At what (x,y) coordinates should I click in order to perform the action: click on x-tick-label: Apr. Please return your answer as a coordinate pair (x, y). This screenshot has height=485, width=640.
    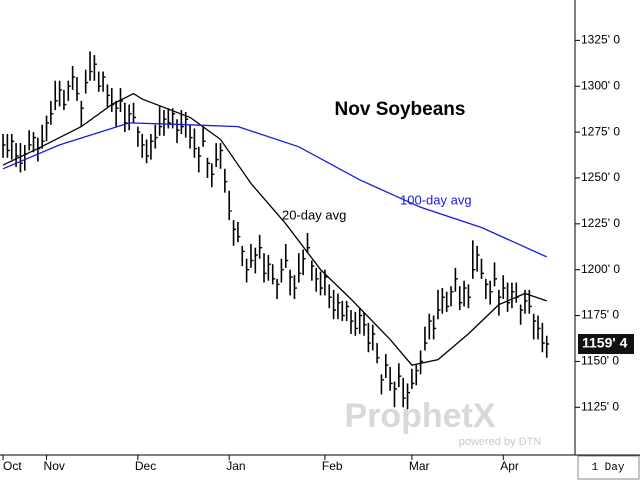
    Looking at the image, I should click on (509, 466).